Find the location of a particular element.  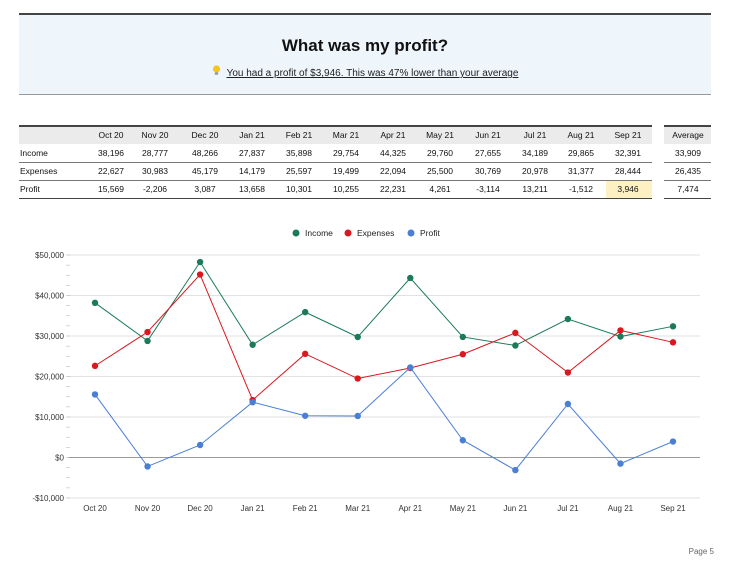

table-cell: 44,325 is located at coordinates (393, 153).